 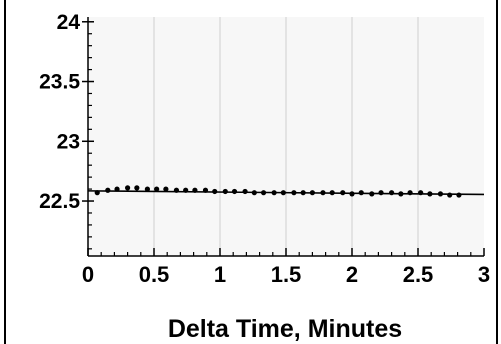 What do you see at coordinates (88, 274) in the screenshot?
I see `x-tick-label: 0` at bounding box center [88, 274].